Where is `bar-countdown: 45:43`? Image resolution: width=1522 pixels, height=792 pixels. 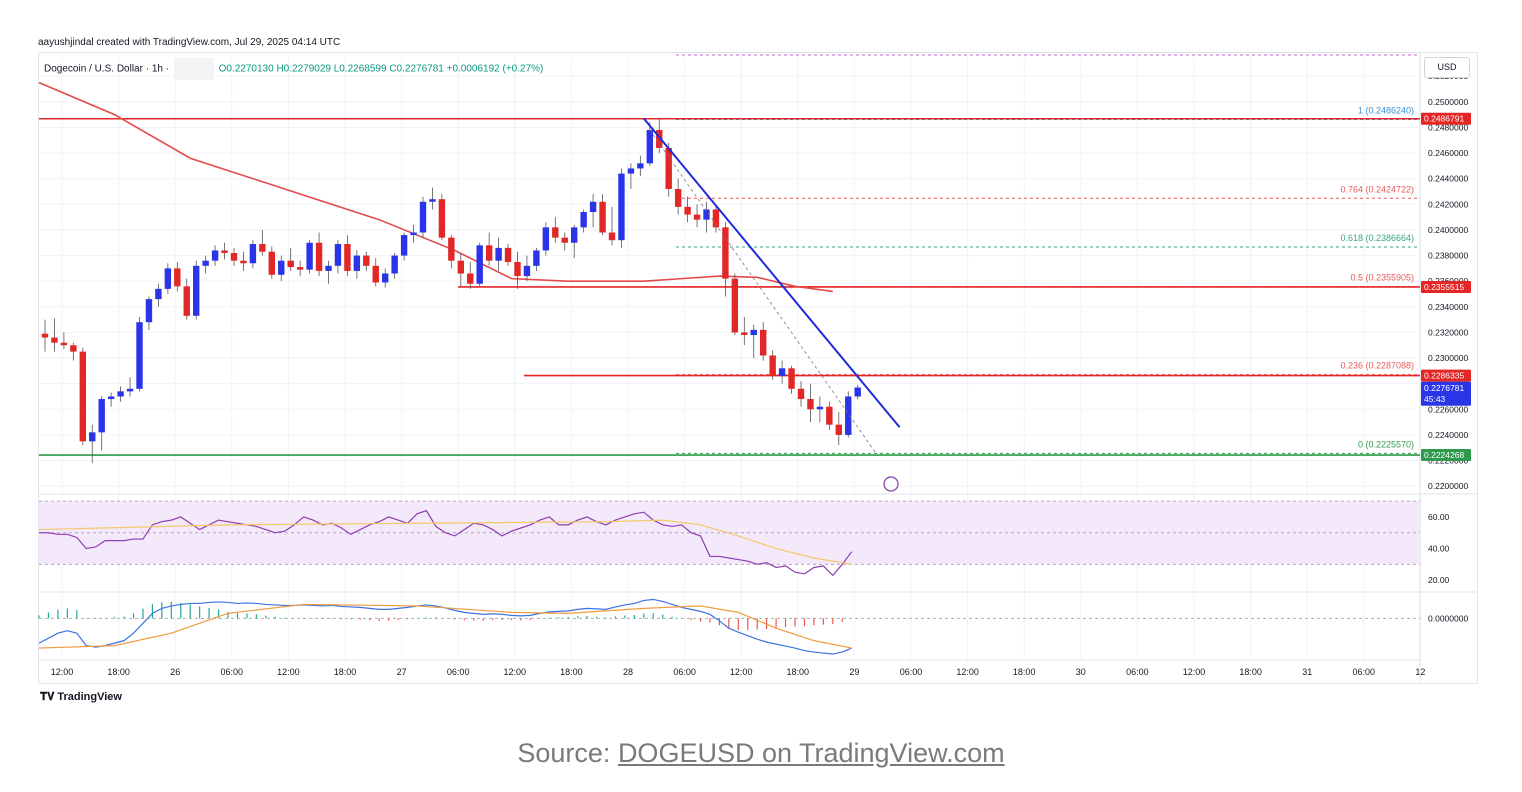
bar-countdown: 45:43 is located at coordinates (1435, 399).